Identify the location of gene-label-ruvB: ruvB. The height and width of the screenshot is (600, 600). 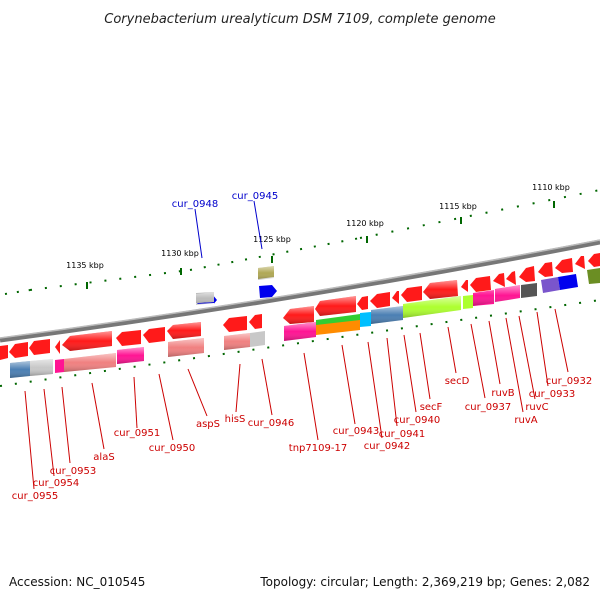
(502, 393).